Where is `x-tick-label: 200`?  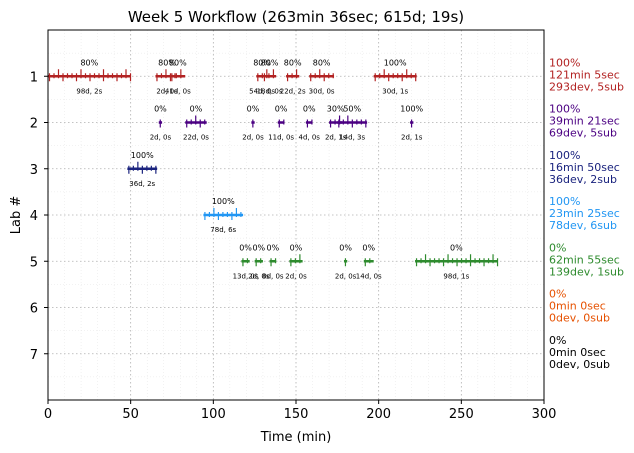 x-tick-label: 200 is located at coordinates (378, 414).